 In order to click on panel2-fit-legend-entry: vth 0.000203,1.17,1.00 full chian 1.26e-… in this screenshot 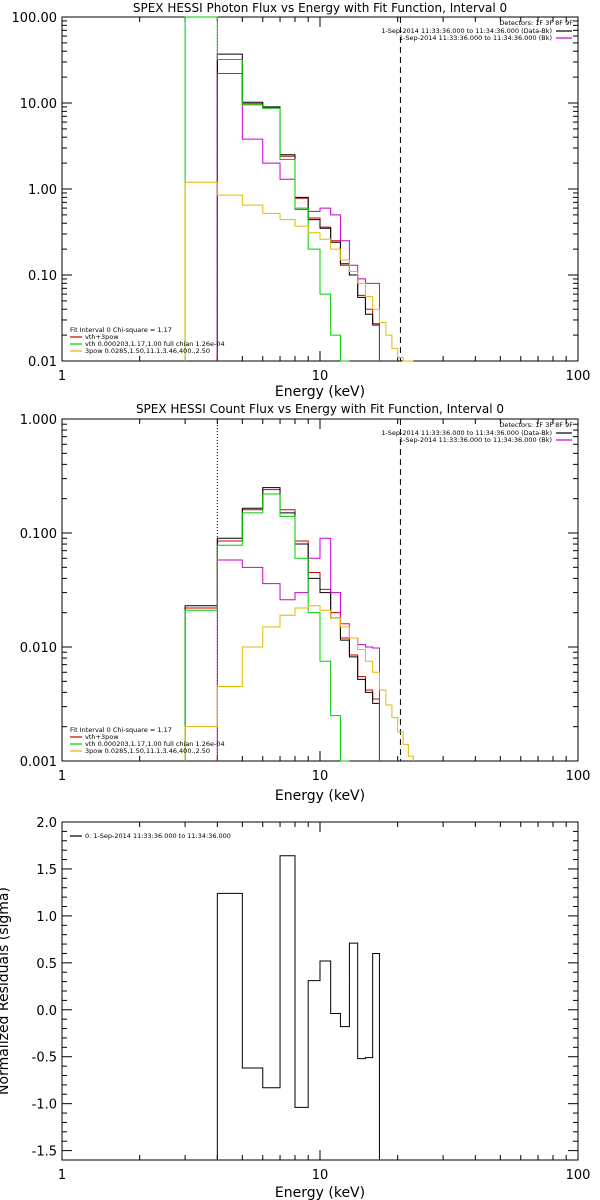, I will do `click(155, 744)`.